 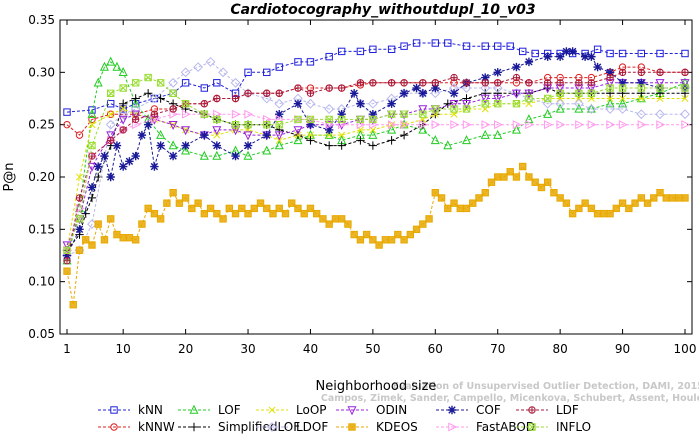 What do you see at coordinates (372, 349) in the screenshot?
I see `x-tick-label: 50` at bounding box center [372, 349].